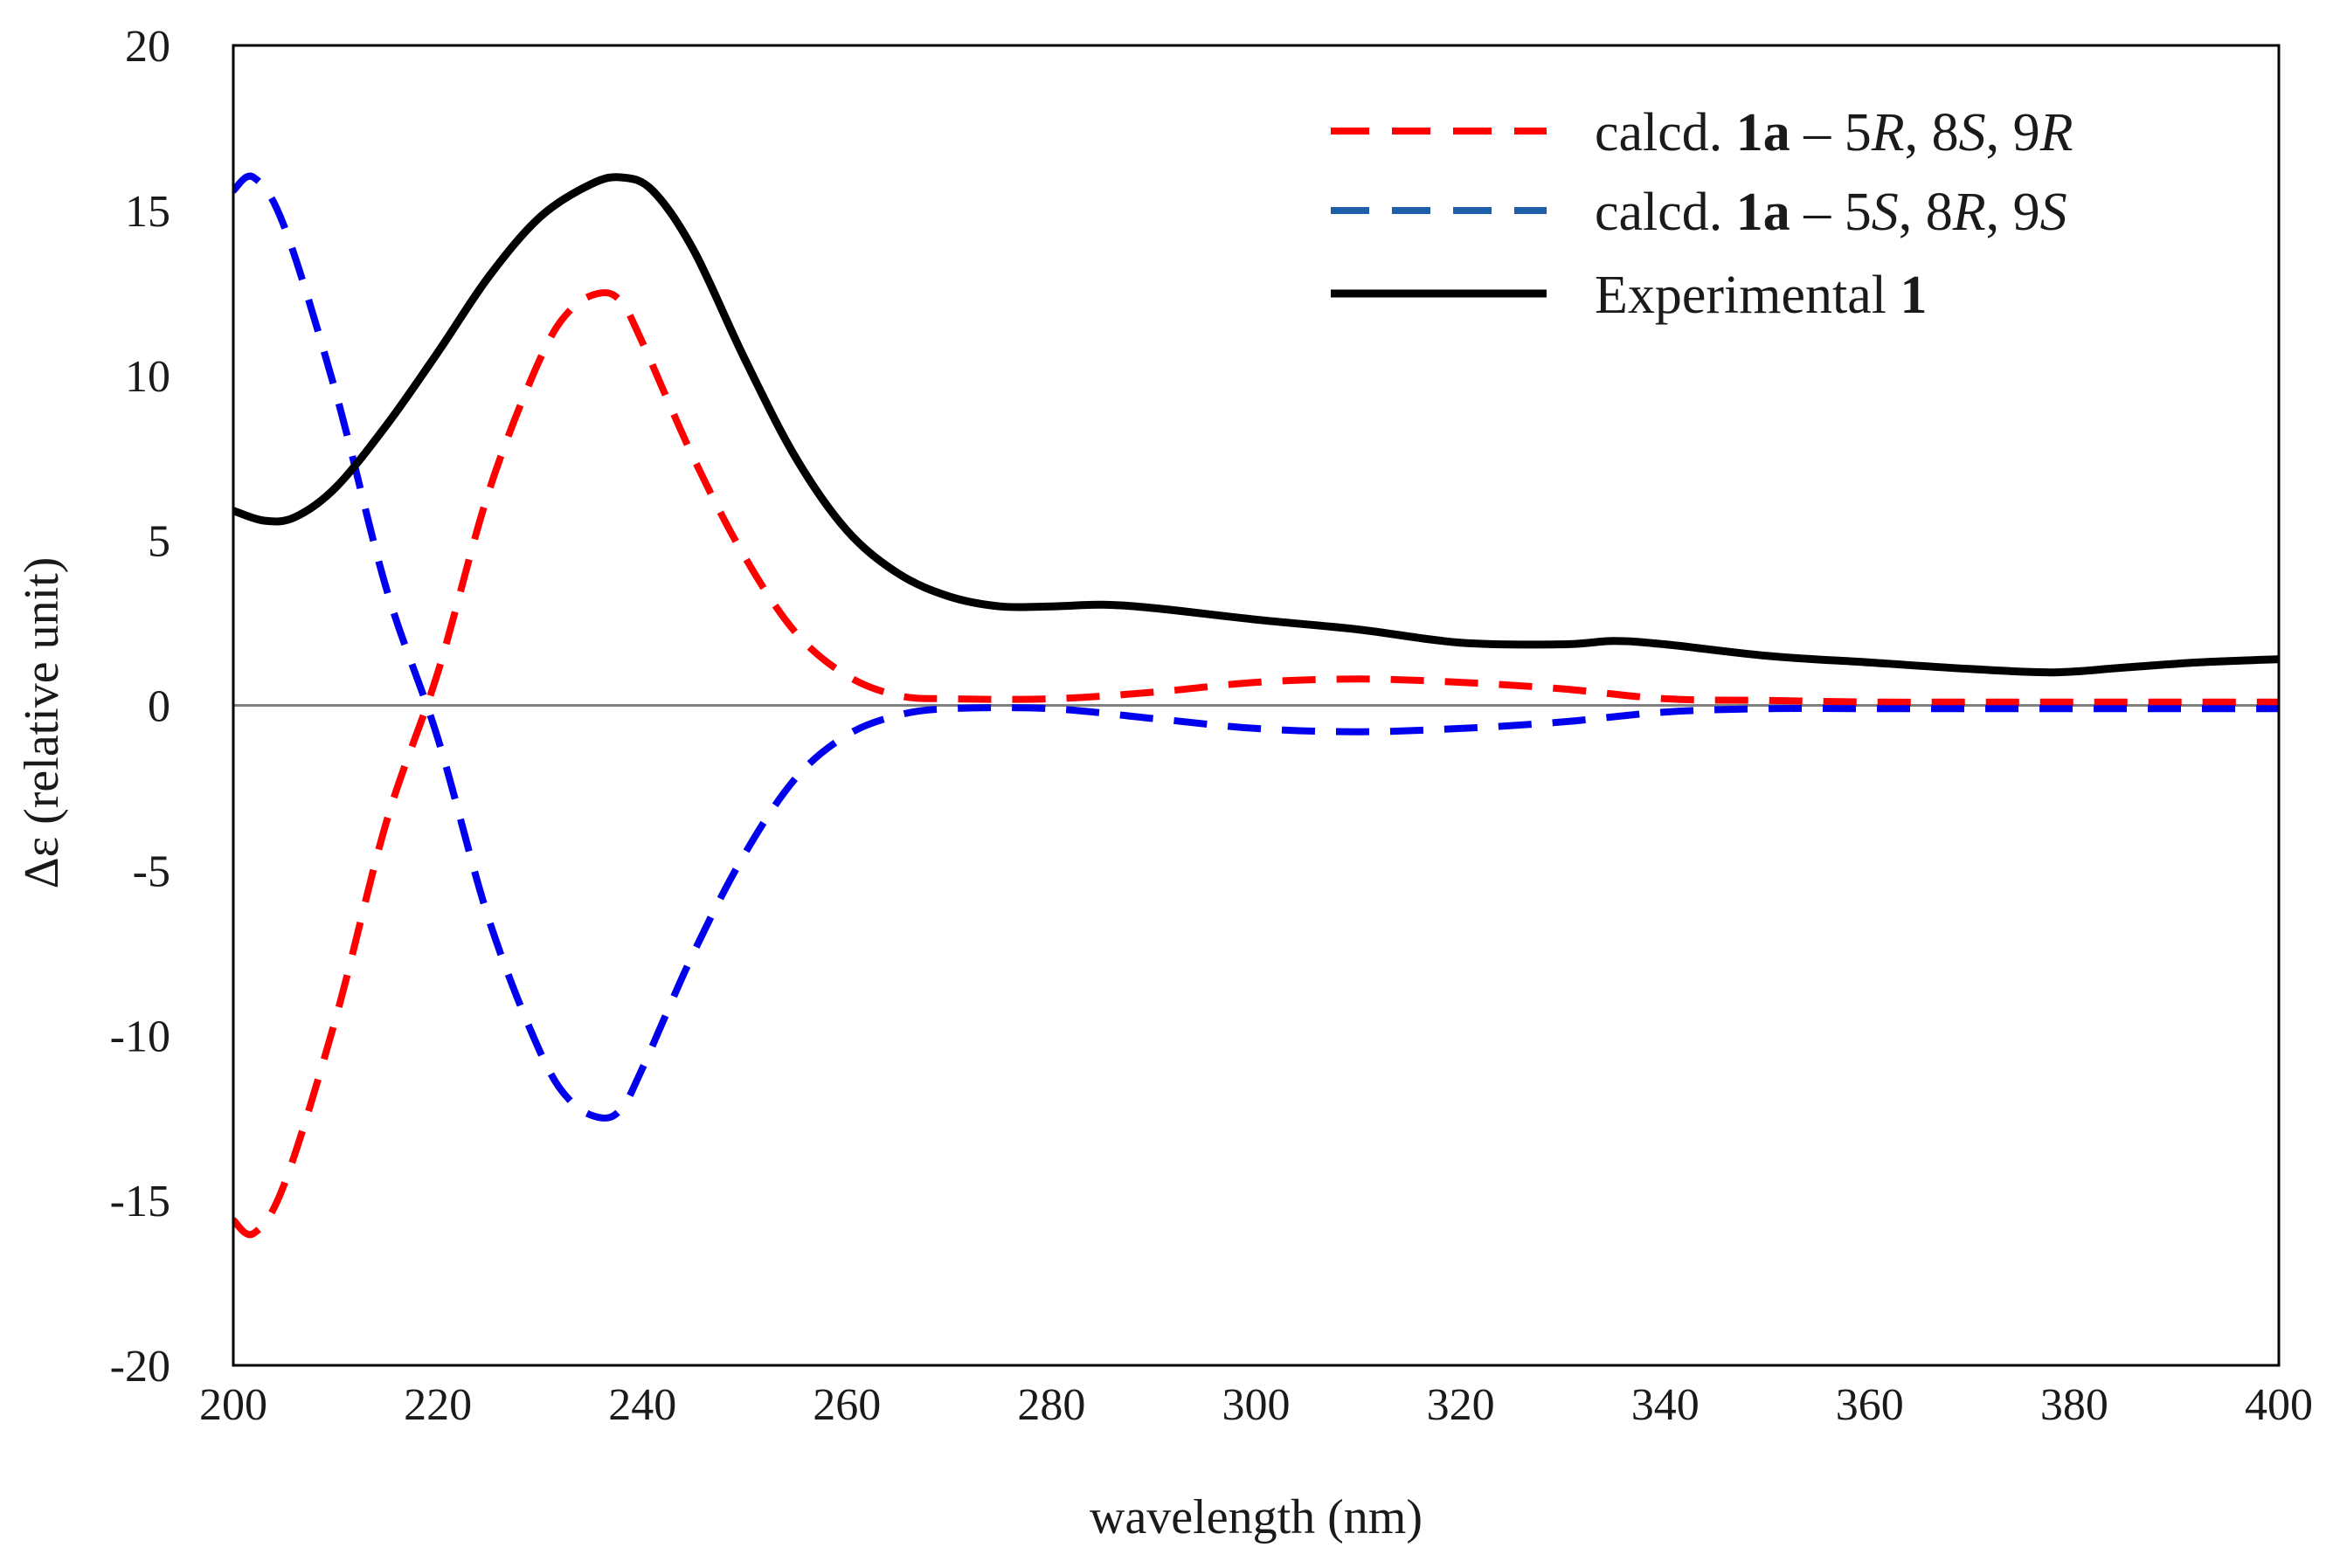 The height and width of the screenshot is (1568, 2333). Describe the element at coordinates (1870, 1405) in the screenshot. I see `x-tick-label: 360` at that location.